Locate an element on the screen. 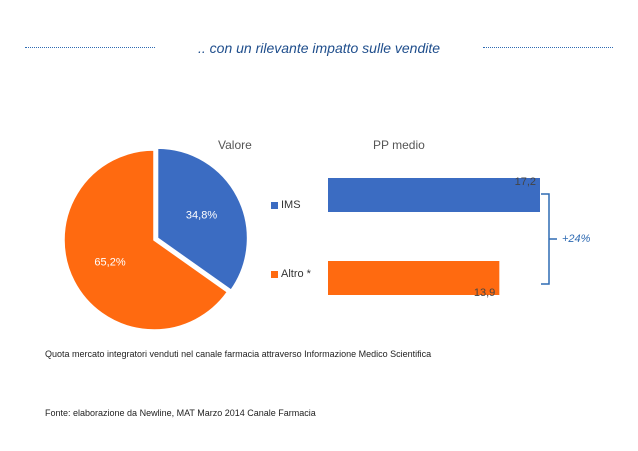 The height and width of the screenshot is (451, 638). bar-value-label-ims: 17,2 is located at coordinates (525, 182).